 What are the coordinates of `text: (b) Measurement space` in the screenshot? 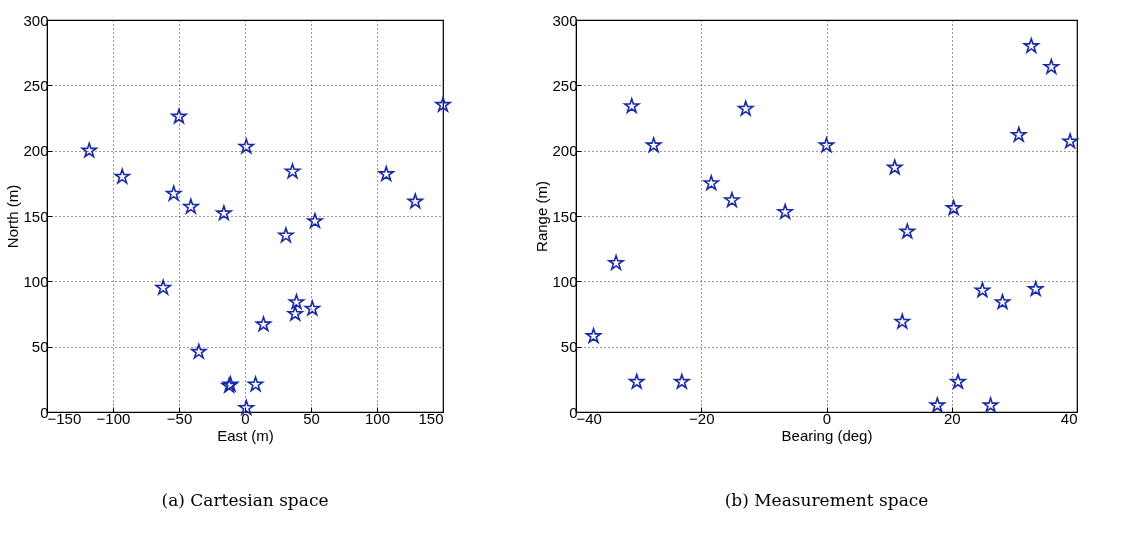 It's located at (826, 500).